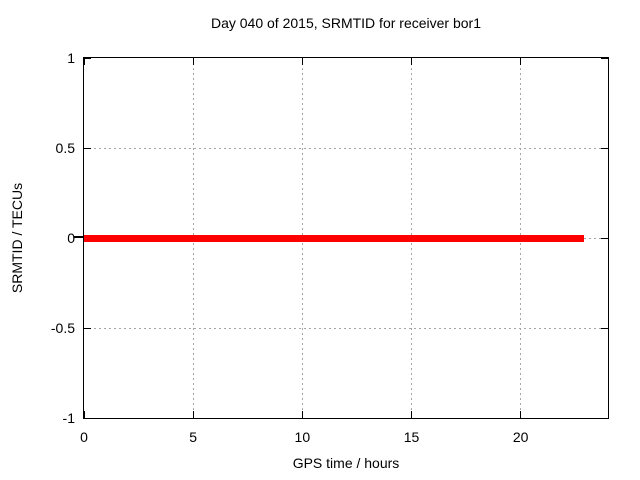 The height and width of the screenshot is (480, 640). Describe the element at coordinates (78, 237) in the screenshot. I see `zero-outward-tick` at that location.